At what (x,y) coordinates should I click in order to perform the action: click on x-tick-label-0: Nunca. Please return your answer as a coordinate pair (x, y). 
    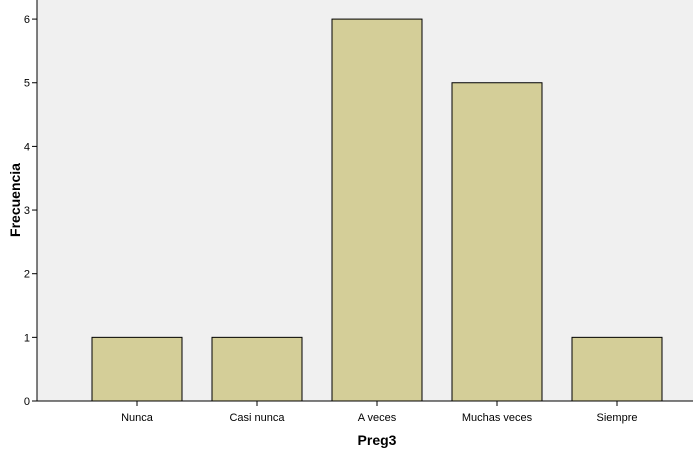
    Looking at the image, I should click on (137, 418).